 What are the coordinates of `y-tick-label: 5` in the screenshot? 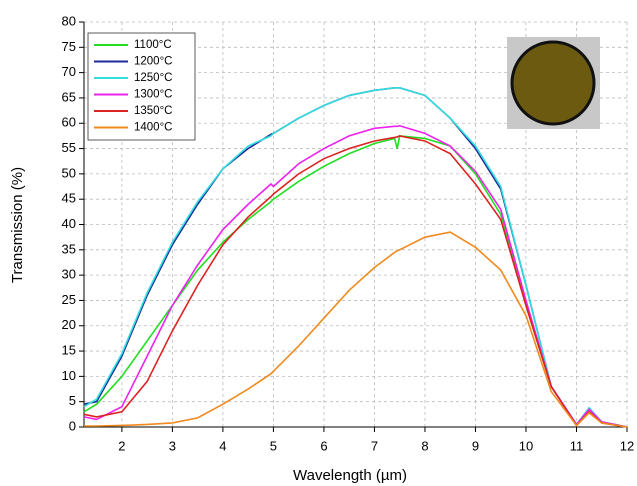 It's located at (72, 400).